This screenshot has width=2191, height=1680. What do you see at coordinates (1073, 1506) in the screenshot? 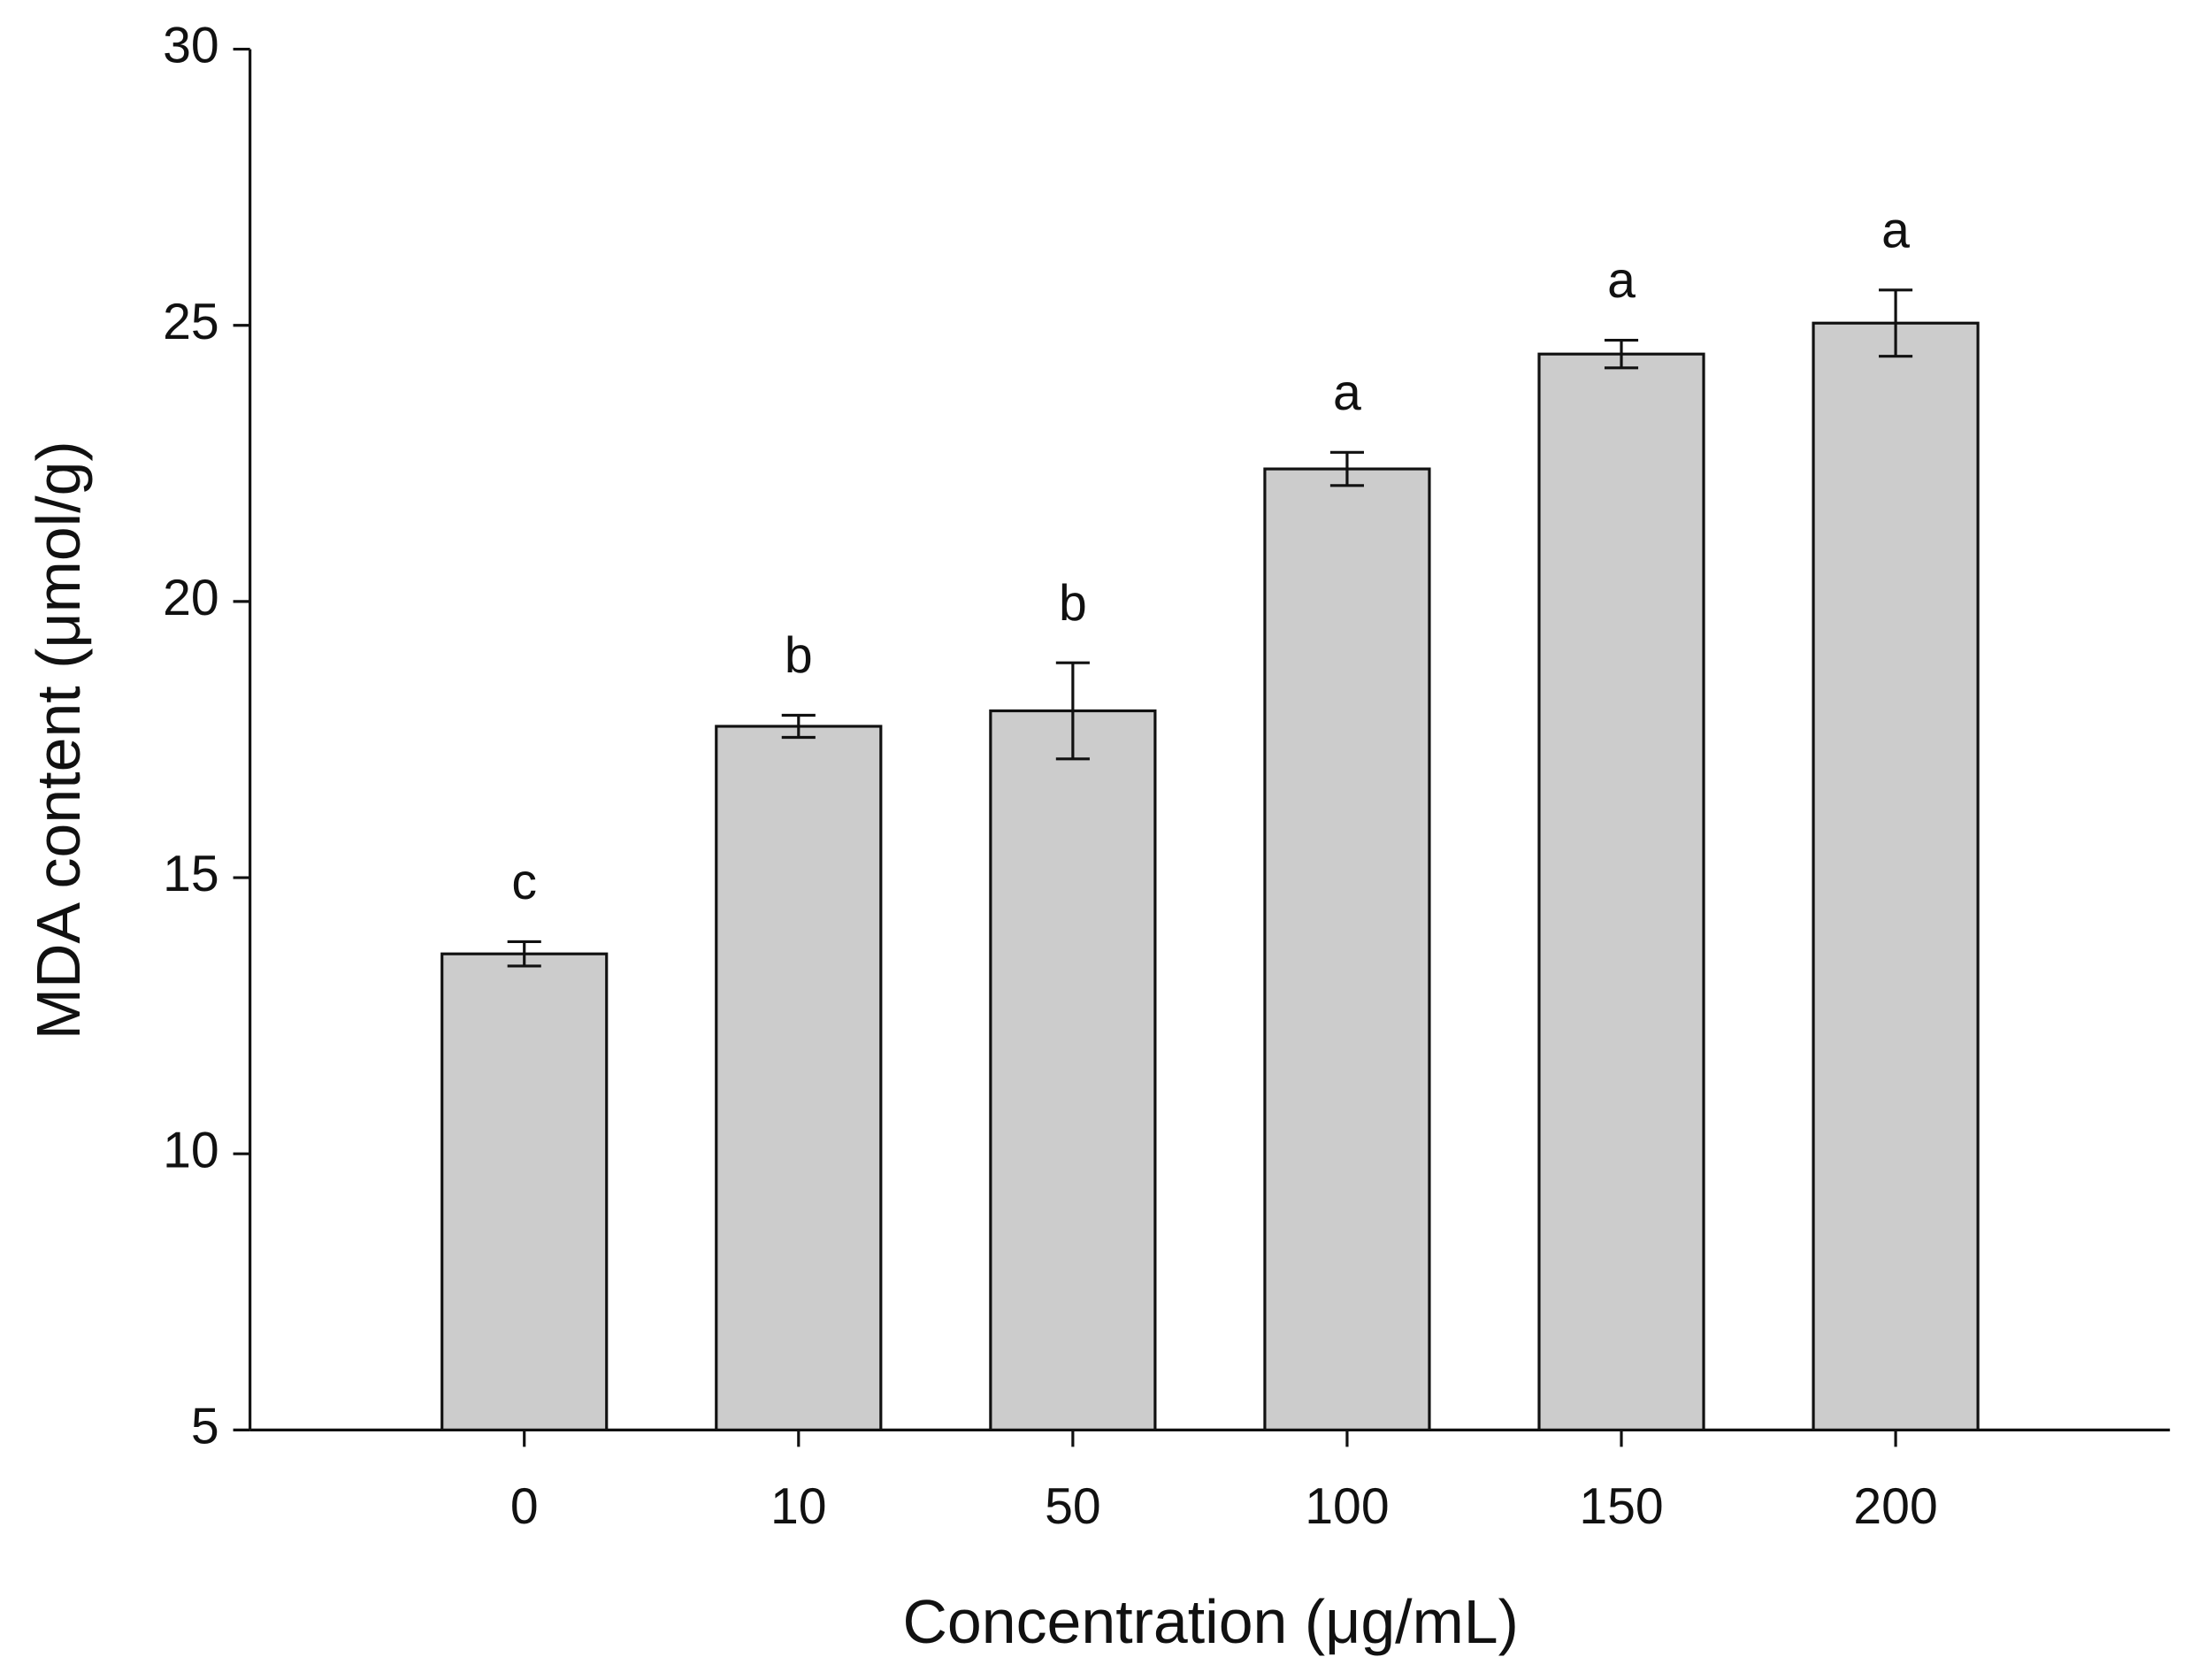
I see `x-tick-label: 50` at bounding box center [1073, 1506].